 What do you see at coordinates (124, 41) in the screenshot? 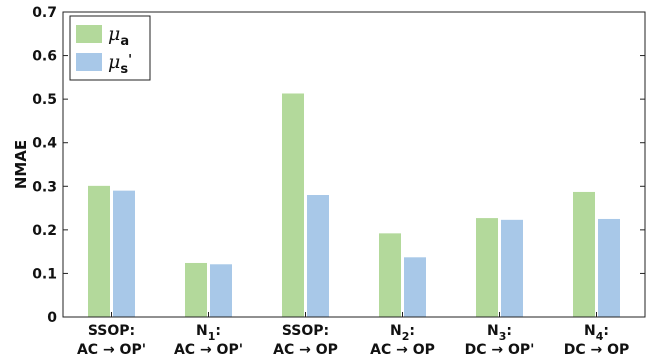
I see `legend-subscript: a` at bounding box center [124, 41].